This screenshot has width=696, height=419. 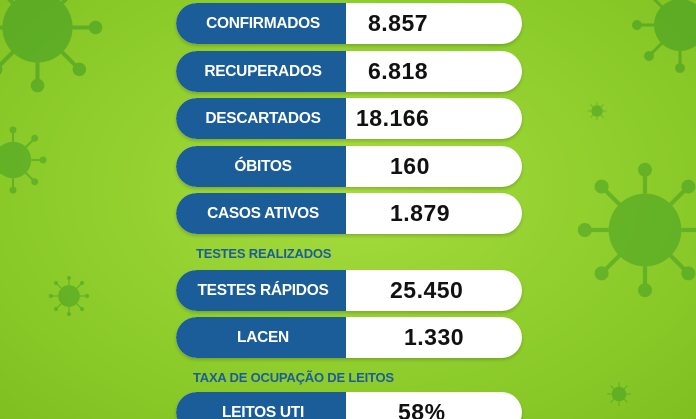 What do you see at coordinates (398, 71) in the screenshot?
I see `stat-value: 6.818` at bounding box center [398, 71].